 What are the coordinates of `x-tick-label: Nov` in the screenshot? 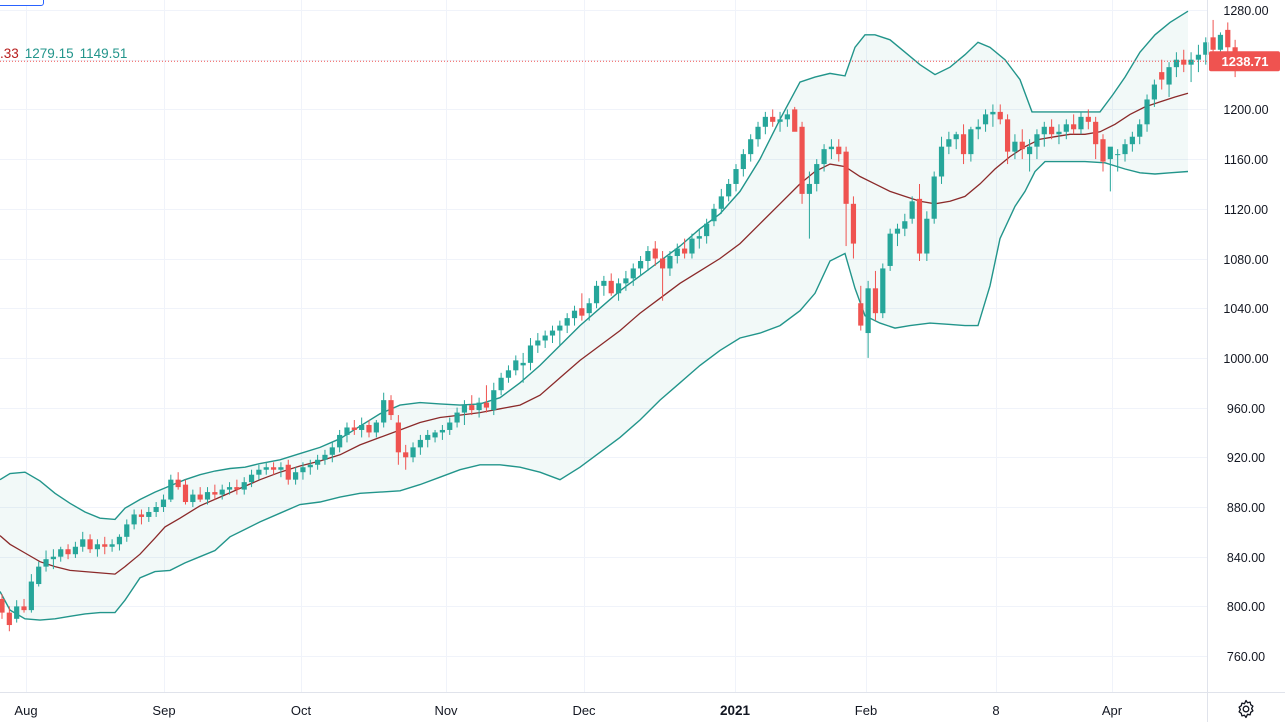 It's located at (446, 710).